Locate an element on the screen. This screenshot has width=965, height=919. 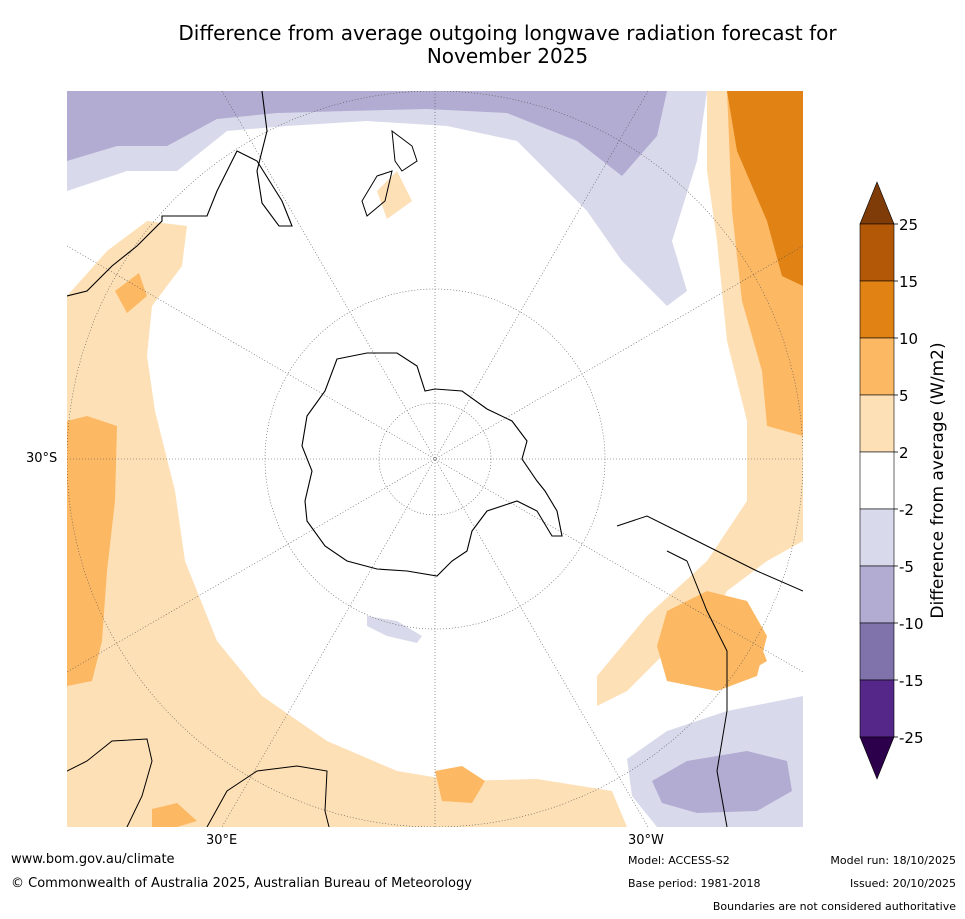
antarctica-coastline is located at coordinates (432, 464).